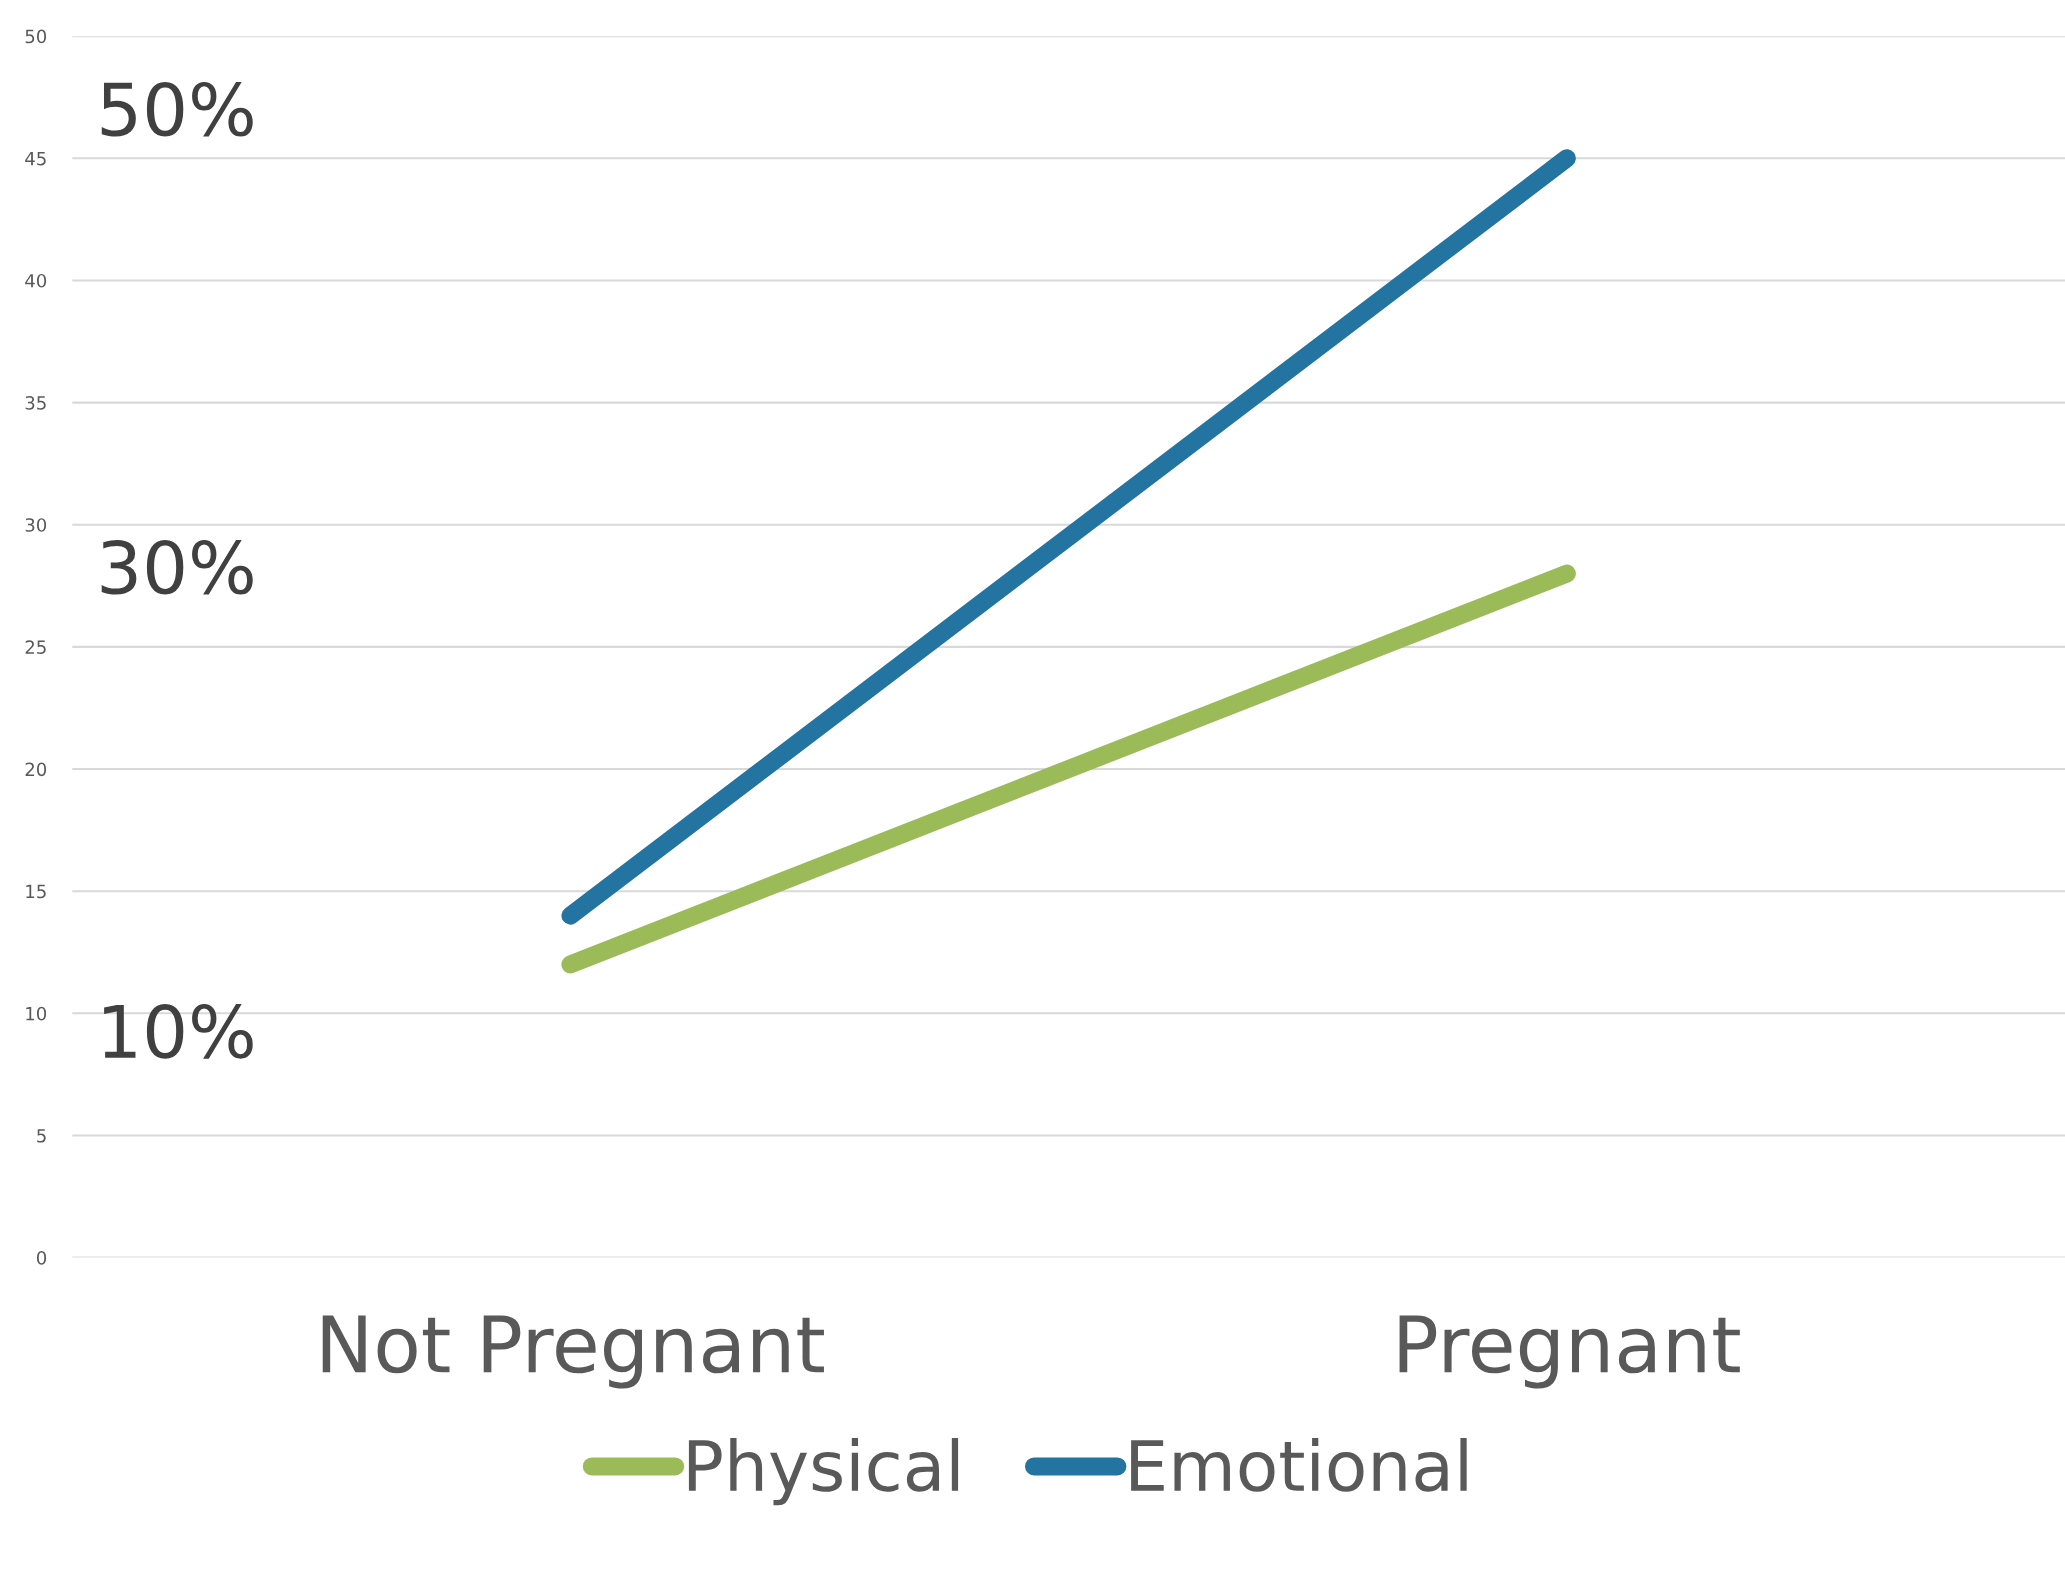  What do you see at coordinates (36, 280) in the screenshot?
I see `y-tick-label: 40` at bounding box center [36, 280].